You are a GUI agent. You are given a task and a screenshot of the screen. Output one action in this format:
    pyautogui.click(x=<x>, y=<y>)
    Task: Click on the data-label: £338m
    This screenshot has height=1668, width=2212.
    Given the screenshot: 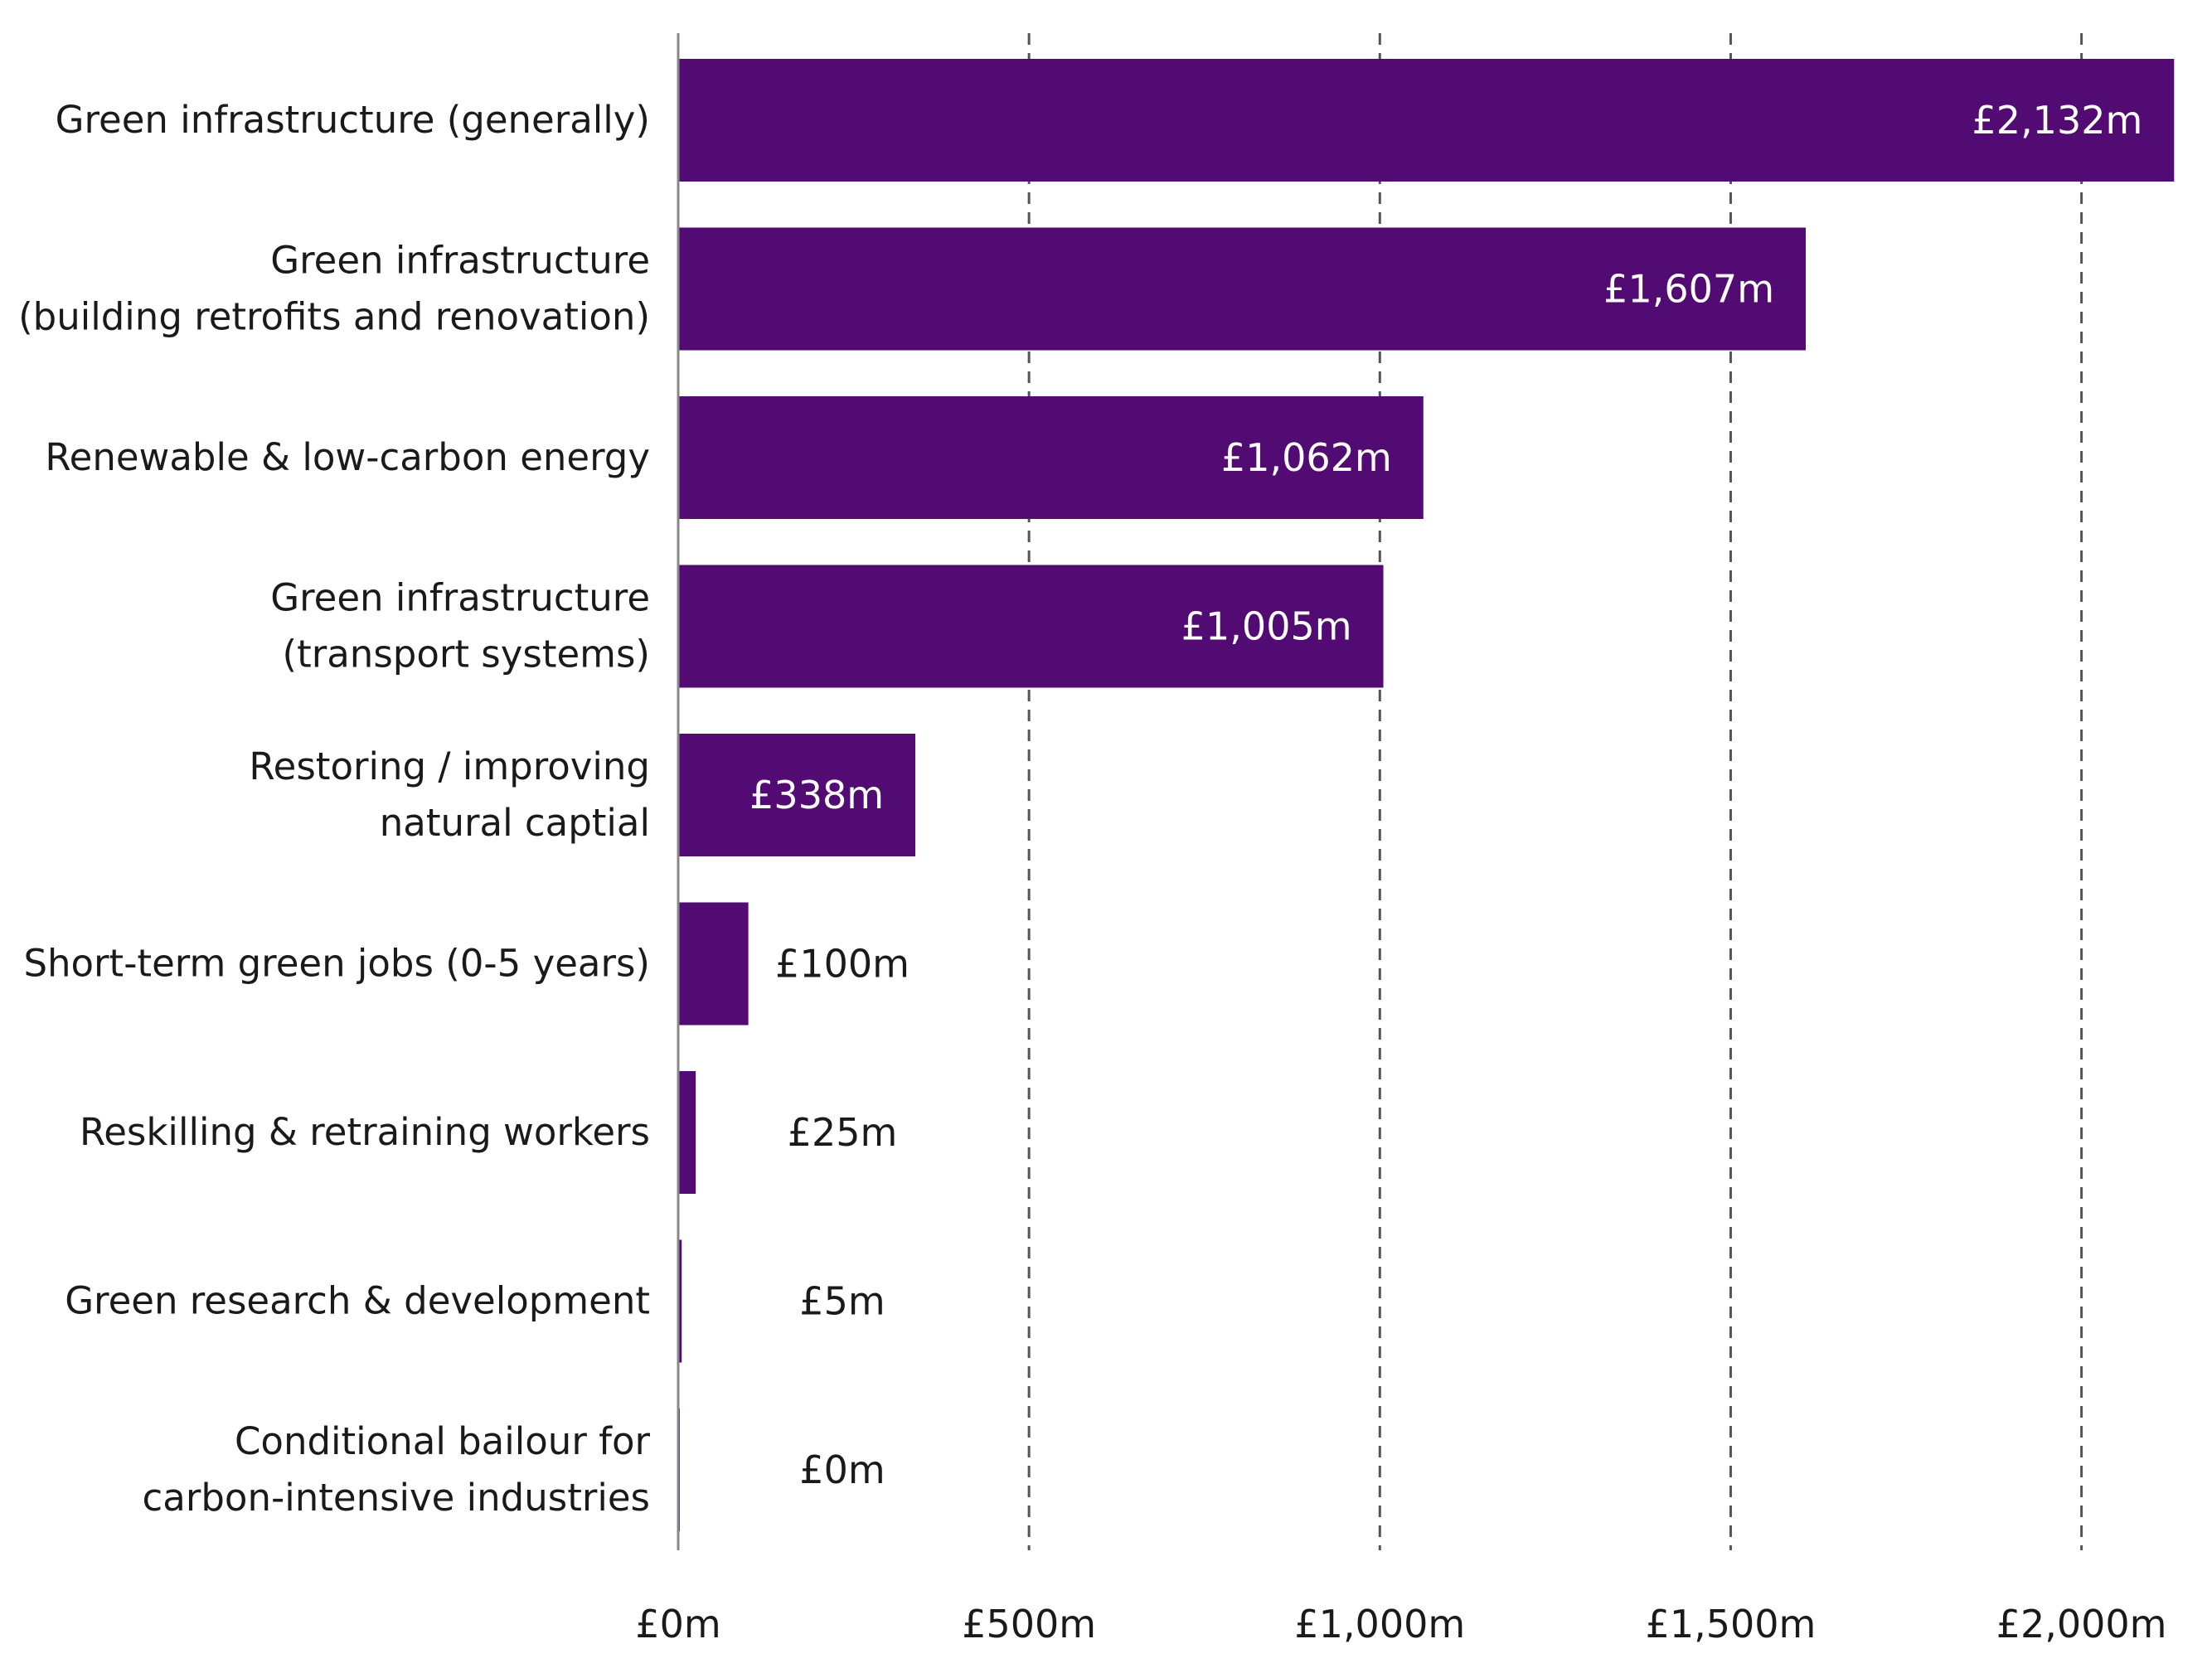 What is the action you would take?
    pyautogui.click(x=816, y=795)
    